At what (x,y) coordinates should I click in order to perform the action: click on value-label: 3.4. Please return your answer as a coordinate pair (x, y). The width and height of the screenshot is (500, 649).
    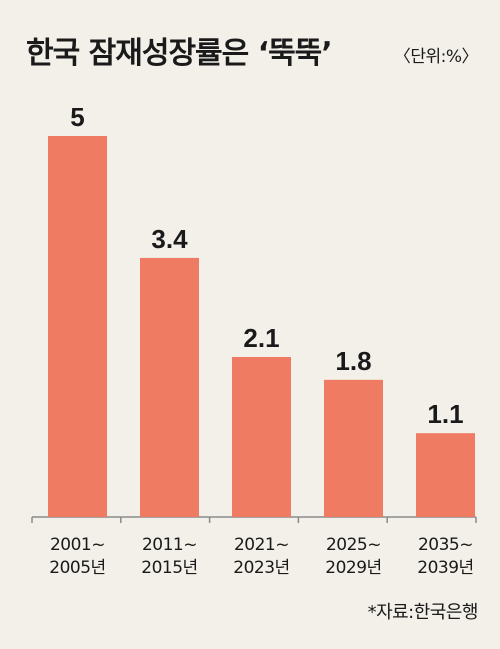
    Looking at the image, I should click on (169, 239).